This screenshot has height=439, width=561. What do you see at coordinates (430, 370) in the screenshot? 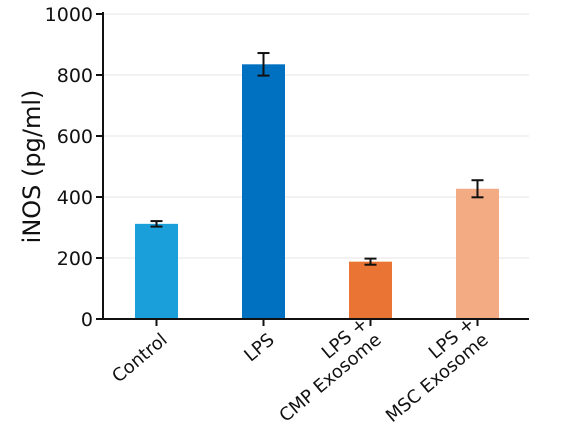
I see `x-category-label: LPS +MSC Exosome` at bounding box center [430, 370].